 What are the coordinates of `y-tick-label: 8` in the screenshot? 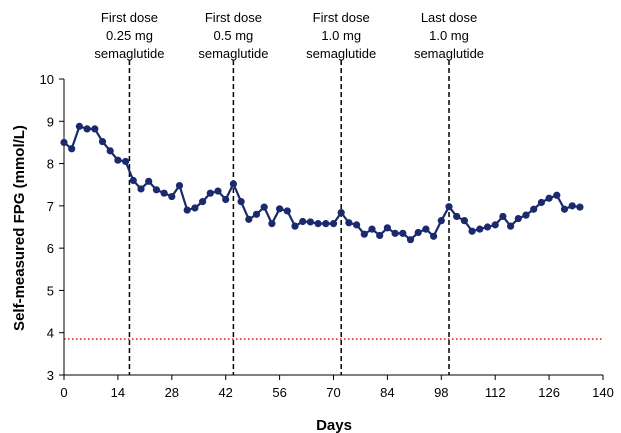 It's located at (50, 164).